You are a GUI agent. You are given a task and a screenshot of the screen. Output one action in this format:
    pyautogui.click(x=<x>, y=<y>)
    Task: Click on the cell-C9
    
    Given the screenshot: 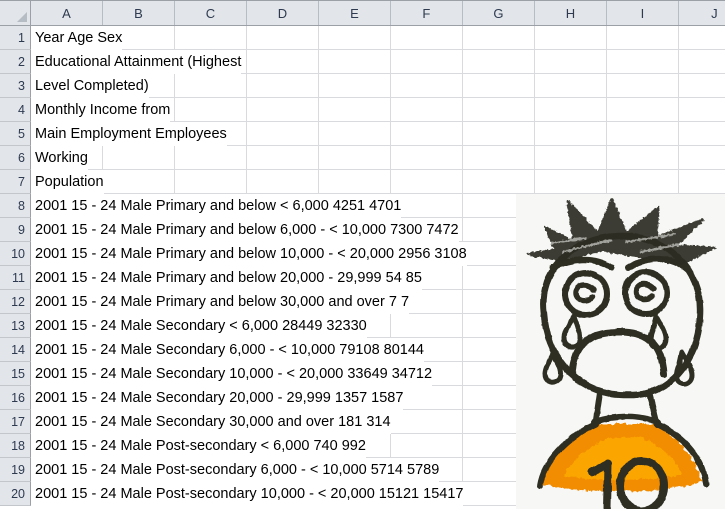 What is the action you would take?
    pyautogui.click(x=211, y=230)
    